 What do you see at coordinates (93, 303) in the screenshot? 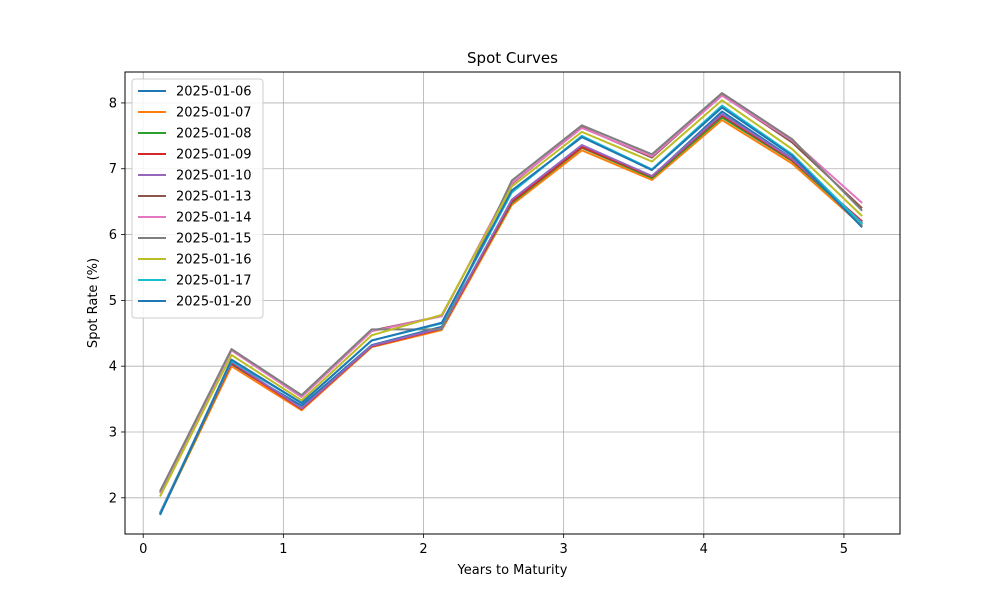
I see `y-axis-label: Spot Rate (%)` at bounding box center [93, 303].